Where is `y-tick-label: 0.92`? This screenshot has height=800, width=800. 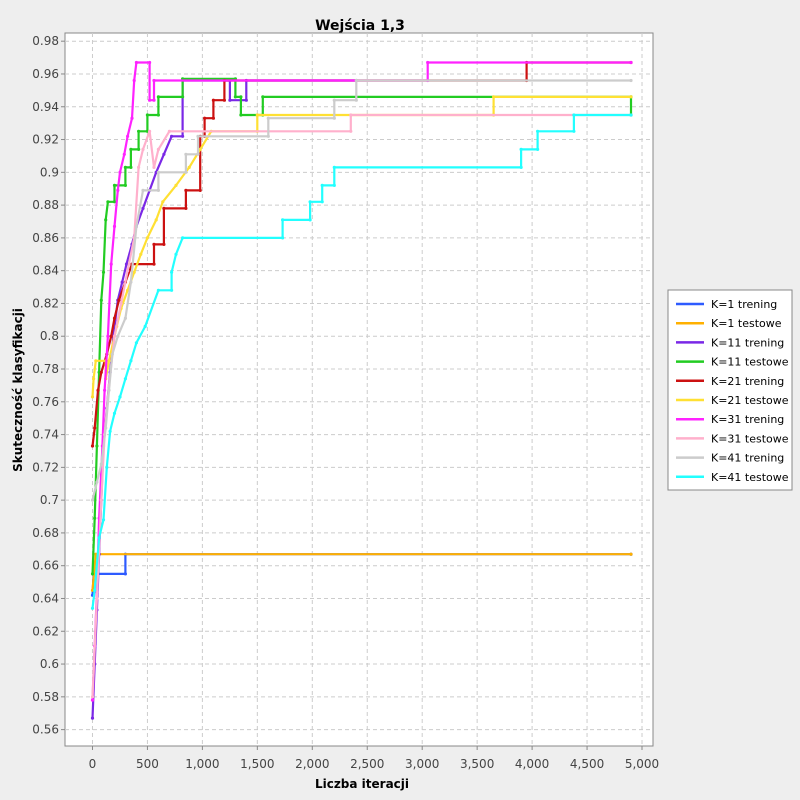
y-tick-label: 0.92 is located at coordinates (45, 140).